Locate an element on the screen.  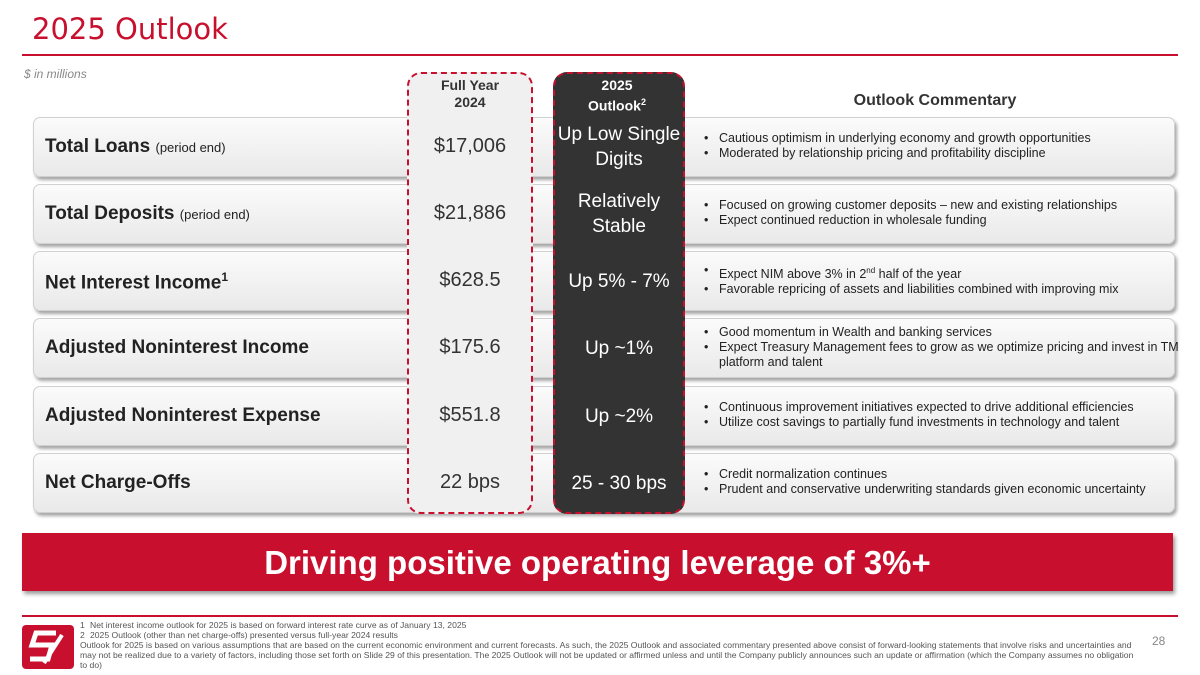
full-year-value: $628.5 is located at coordinates (470, 280).